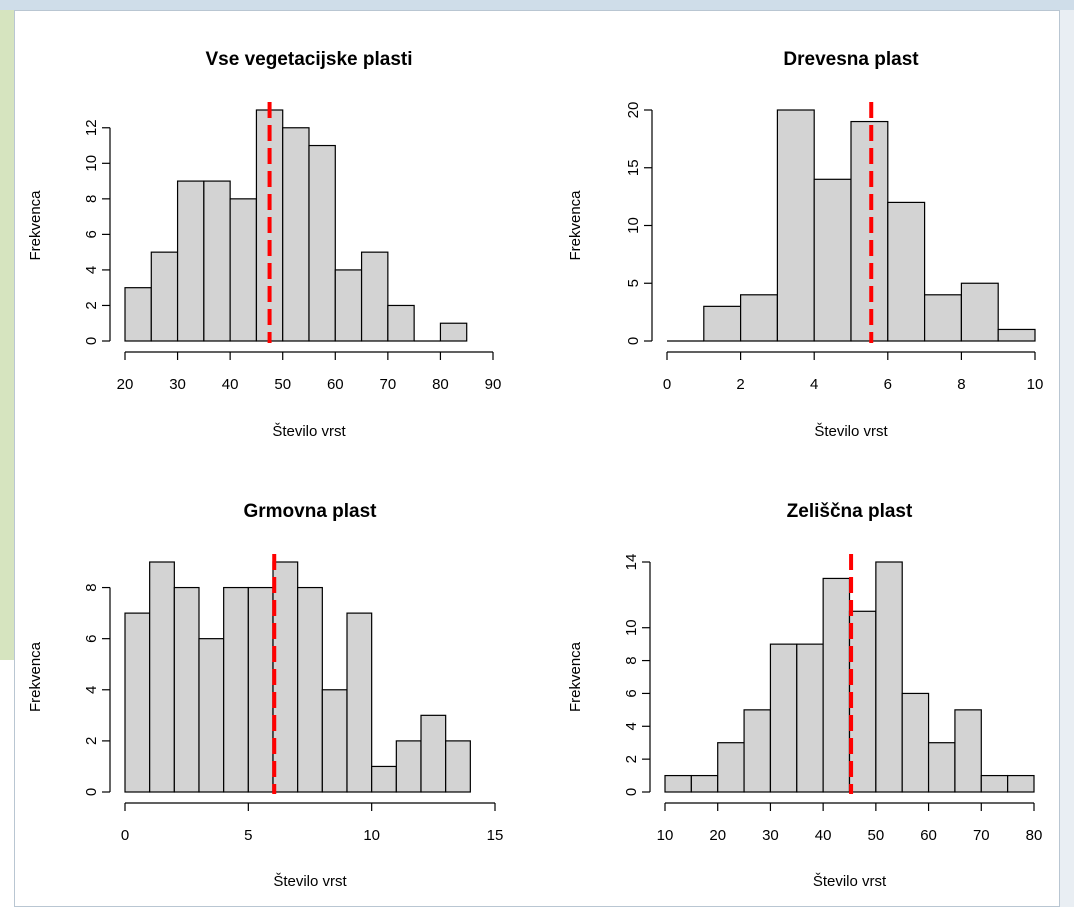 Image resolution: width=1074 pixels, height=907 pixels. What do you see at coordinates (928, 835) in the screenshot?
I see `x-tick-label: 60` at bounding box center [928, 835].